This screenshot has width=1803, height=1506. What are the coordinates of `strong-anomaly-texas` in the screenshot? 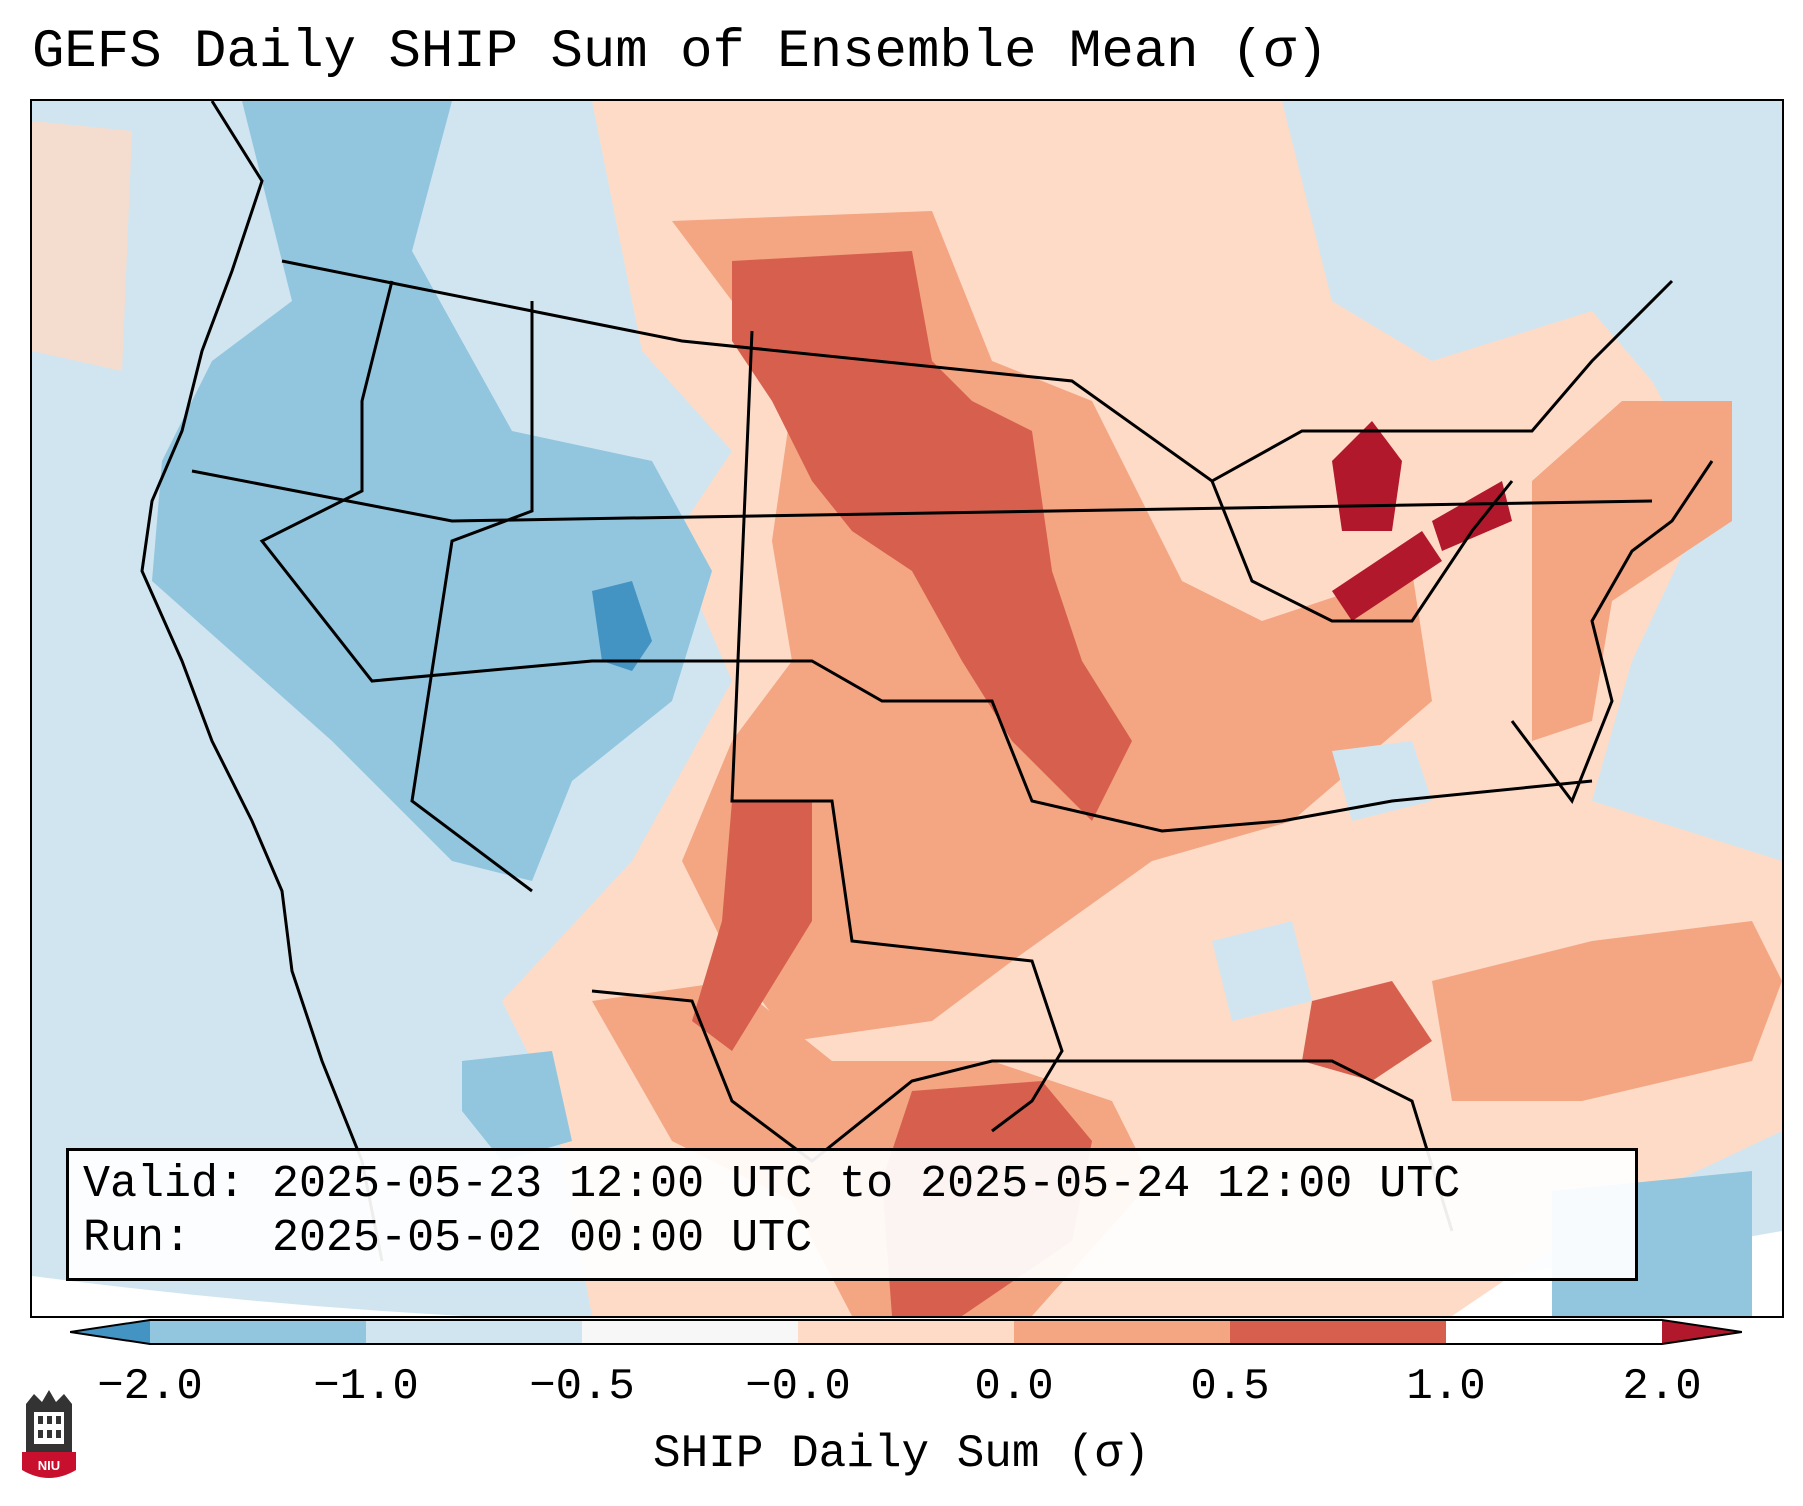 It's located at (752, 926).